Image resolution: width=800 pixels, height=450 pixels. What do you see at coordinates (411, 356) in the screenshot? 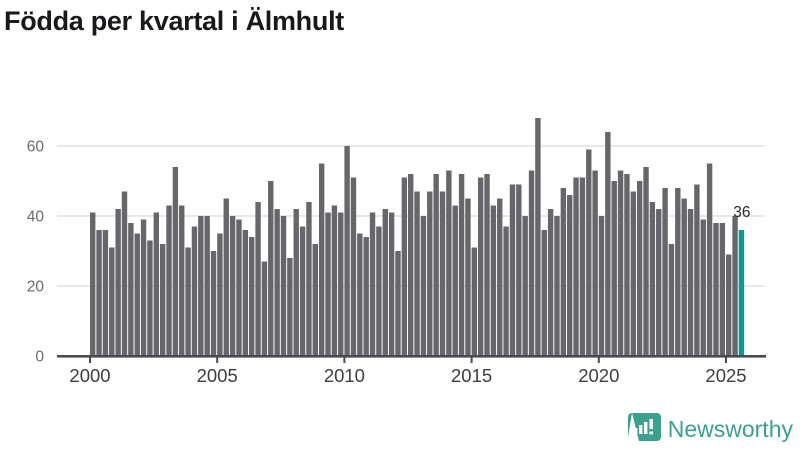
I see `x-axis-line` at bounding box center [411, 356].